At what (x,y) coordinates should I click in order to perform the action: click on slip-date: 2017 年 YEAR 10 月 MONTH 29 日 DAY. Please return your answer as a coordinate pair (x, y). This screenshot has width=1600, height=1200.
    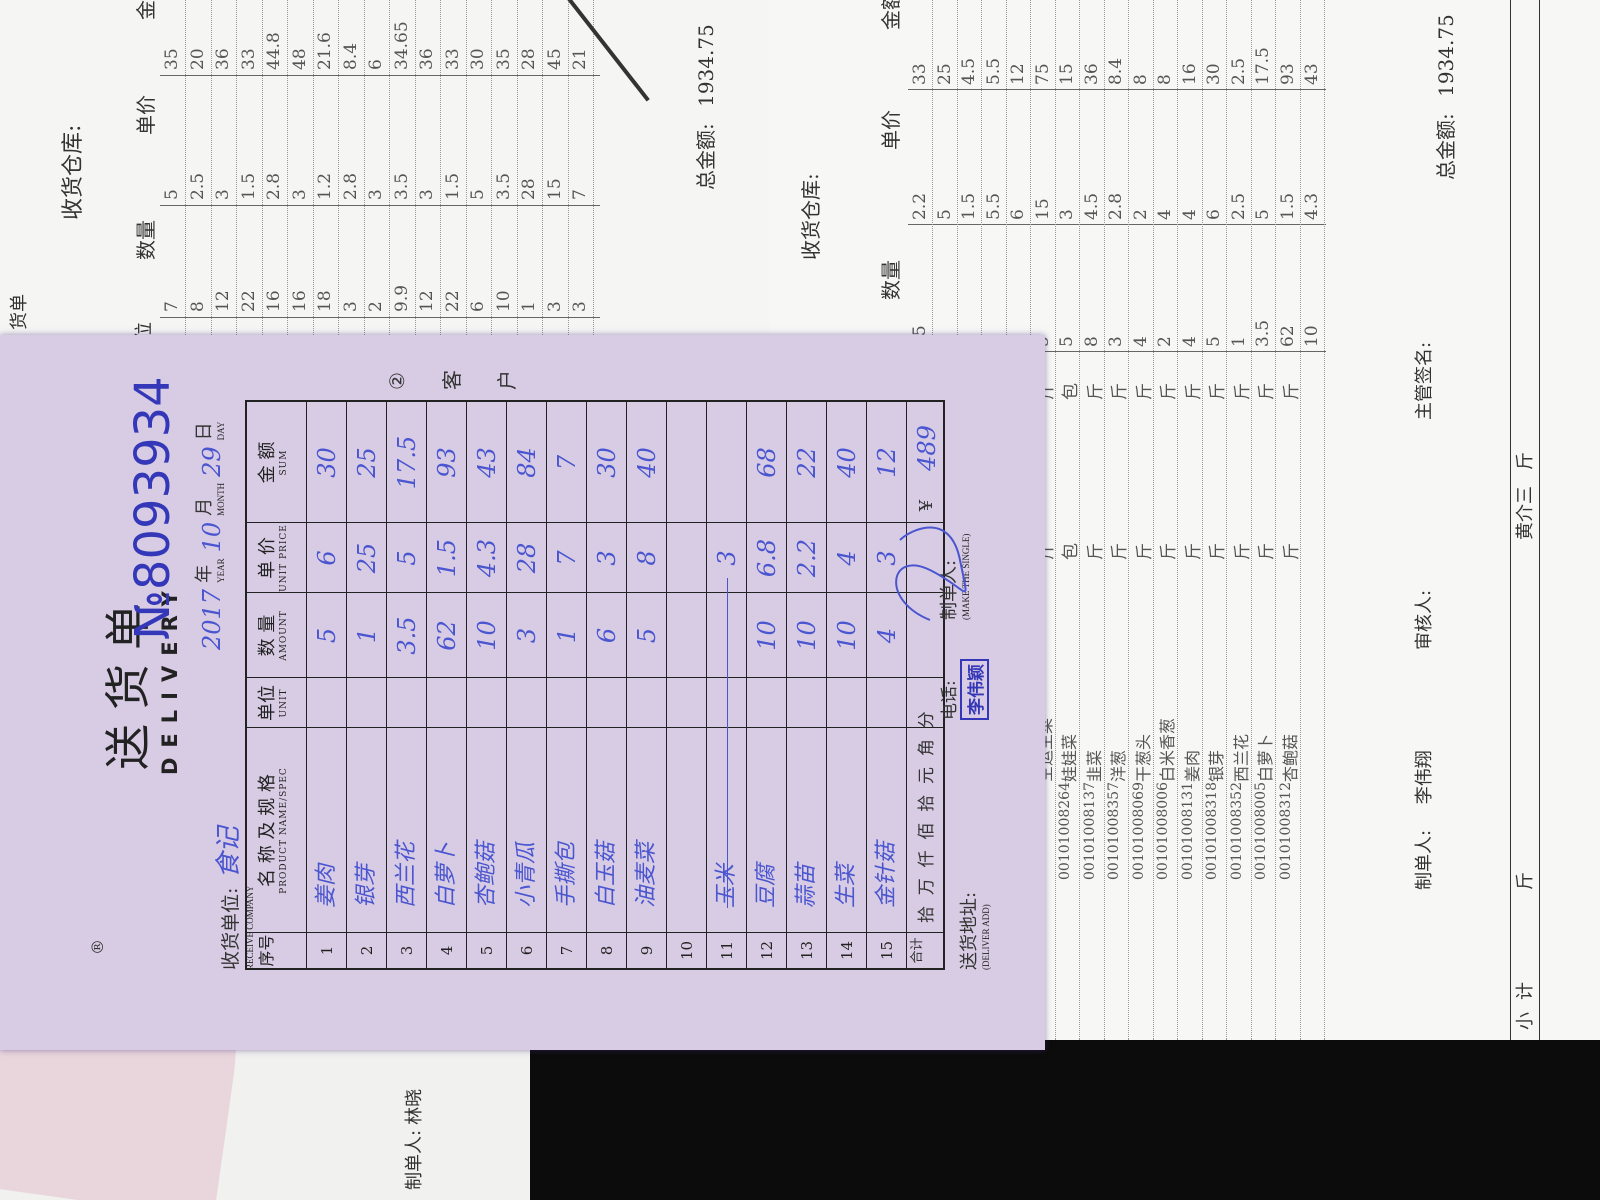
    Looking at the image, I should click on (208, 536).